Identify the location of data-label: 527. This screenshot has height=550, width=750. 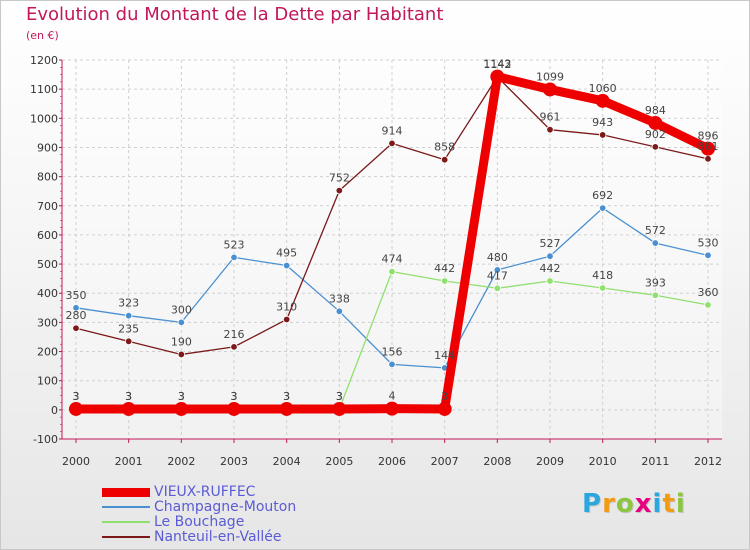
(550, 243).